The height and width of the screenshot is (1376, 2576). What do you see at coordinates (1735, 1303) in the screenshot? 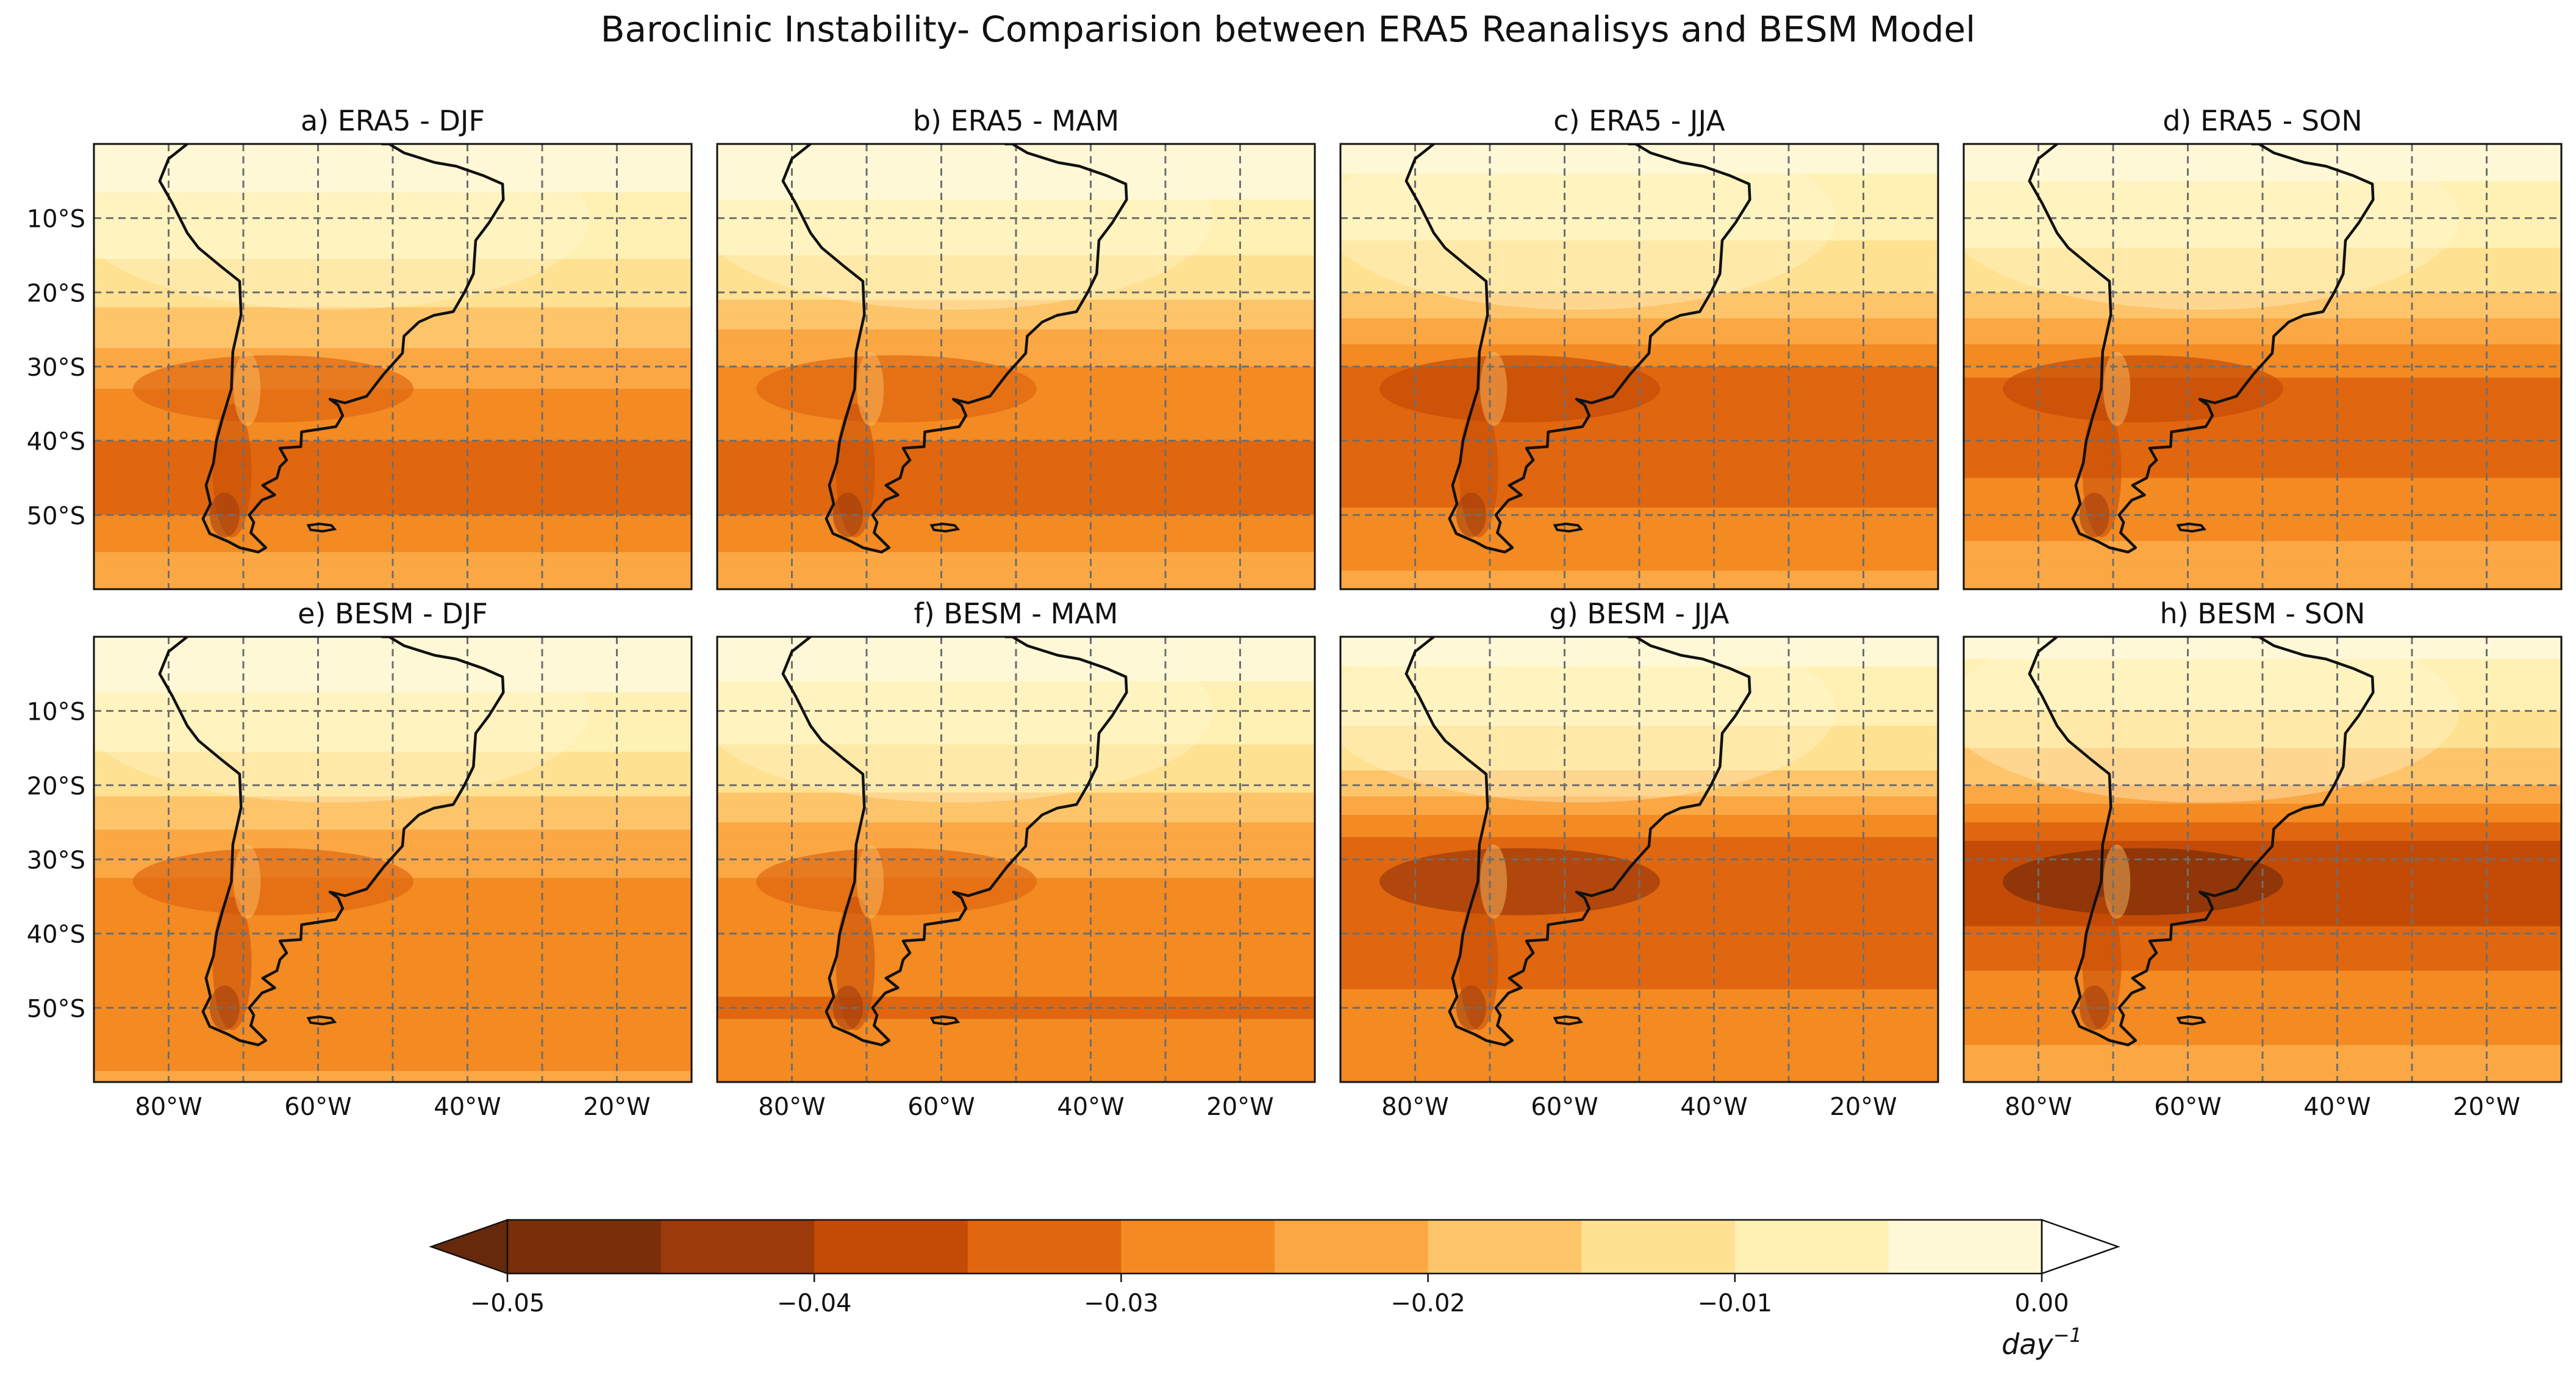
I see `colorbar-tick-label: −0.01` at bounding box center [1735, 1303].